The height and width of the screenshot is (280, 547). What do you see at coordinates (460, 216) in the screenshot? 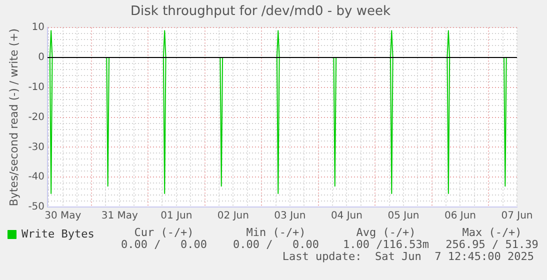
I see `x-tick-label: 06 Jun` at bounding box center [460, 216].